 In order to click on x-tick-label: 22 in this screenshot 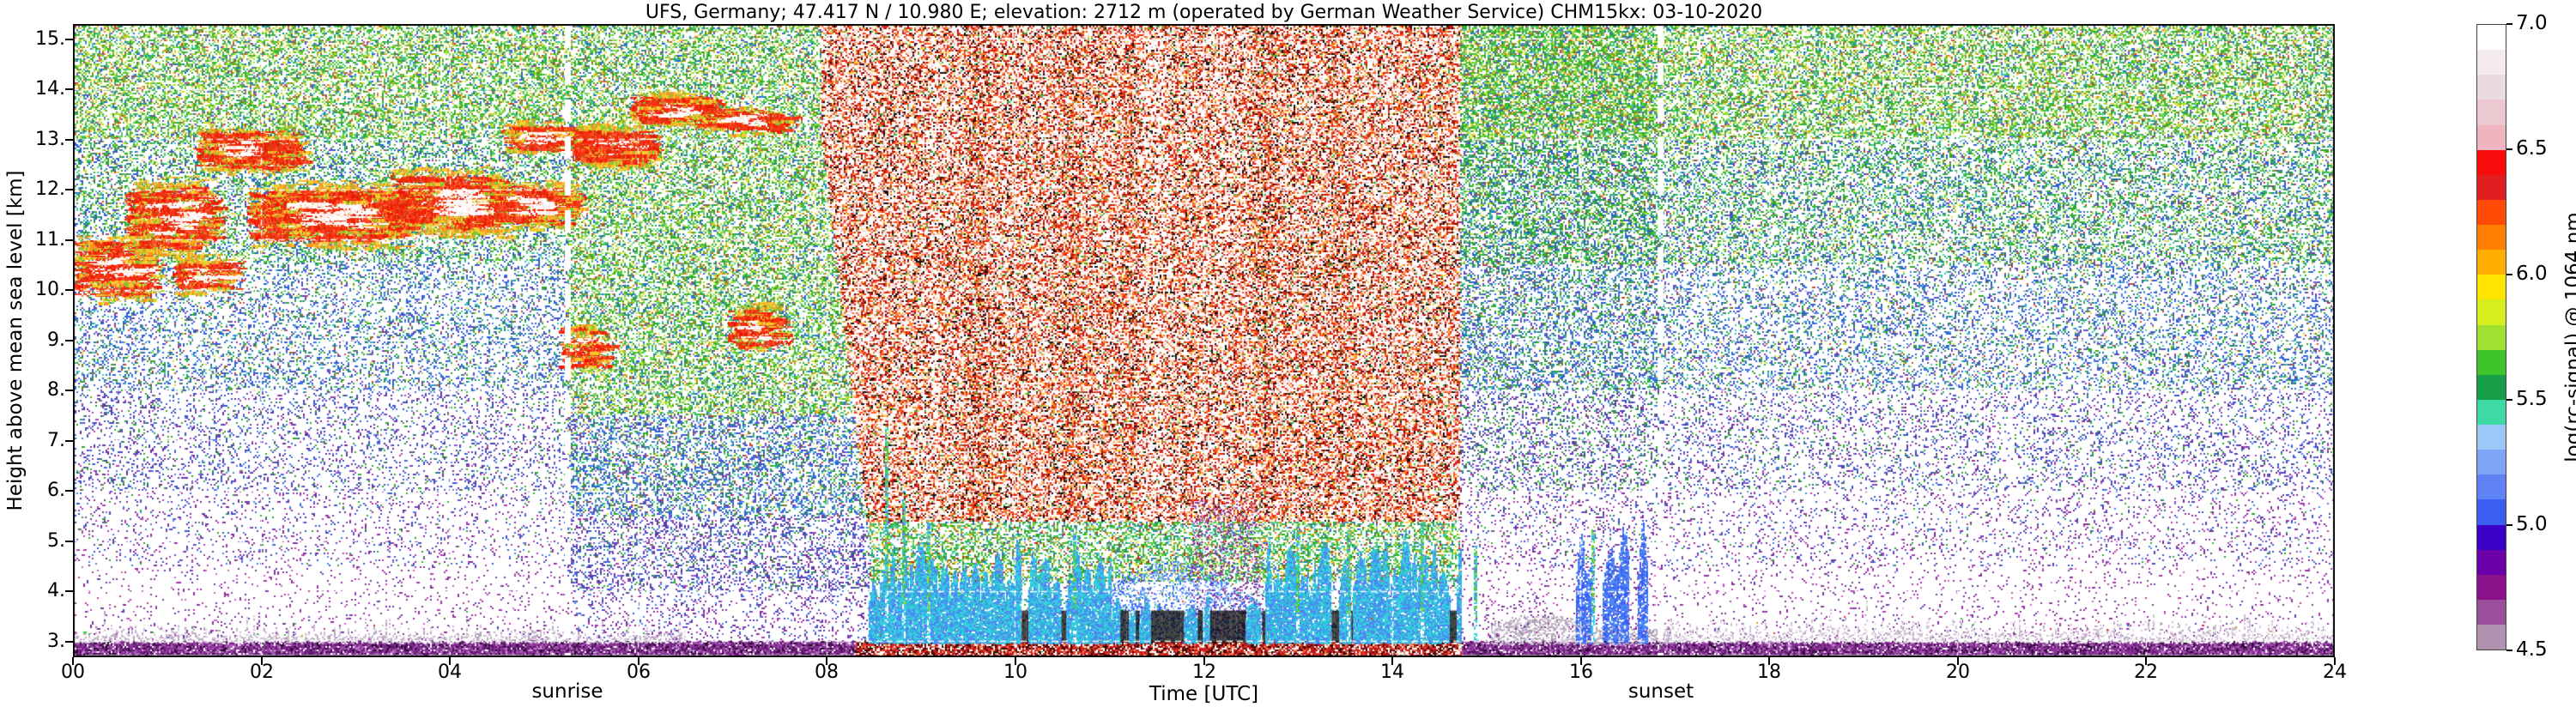, I will do `click(2146, 672)`.